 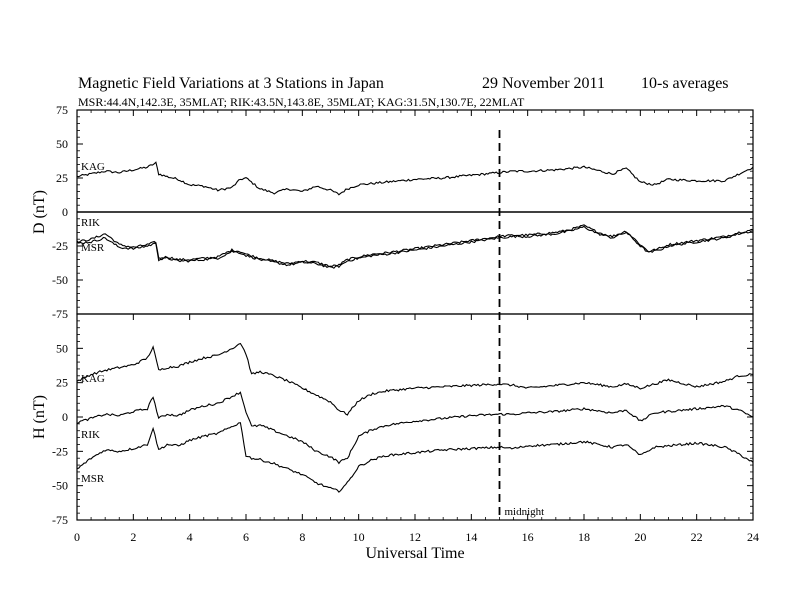 What do you see at coordinates (60, 246) in the screenshot?
I see `d-ytick-label: -25` at bounding box center [60, 246].